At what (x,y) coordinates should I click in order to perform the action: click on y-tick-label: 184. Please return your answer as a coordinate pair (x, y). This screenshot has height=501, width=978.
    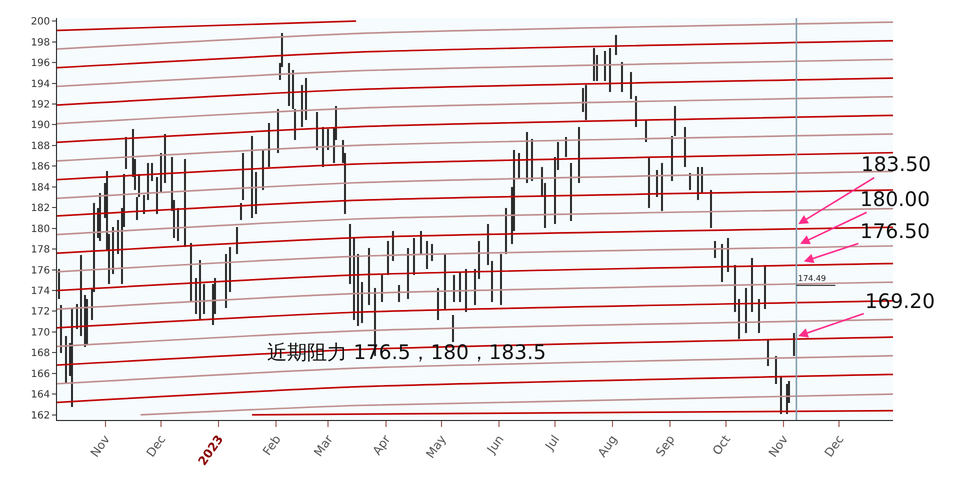
    Looking at the image, I should click on (40, 188).